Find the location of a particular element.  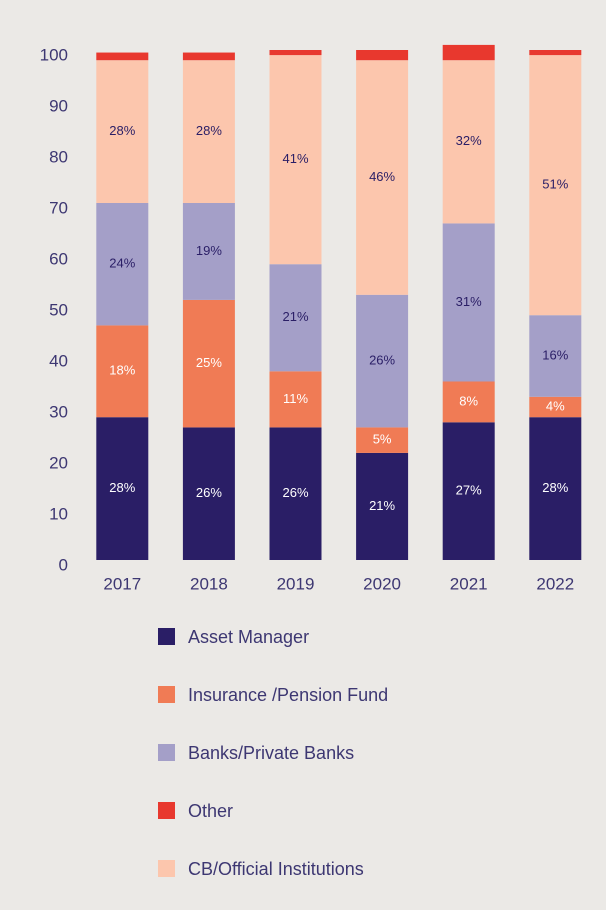

value-label: 51% is located at coordinates (555, 184).